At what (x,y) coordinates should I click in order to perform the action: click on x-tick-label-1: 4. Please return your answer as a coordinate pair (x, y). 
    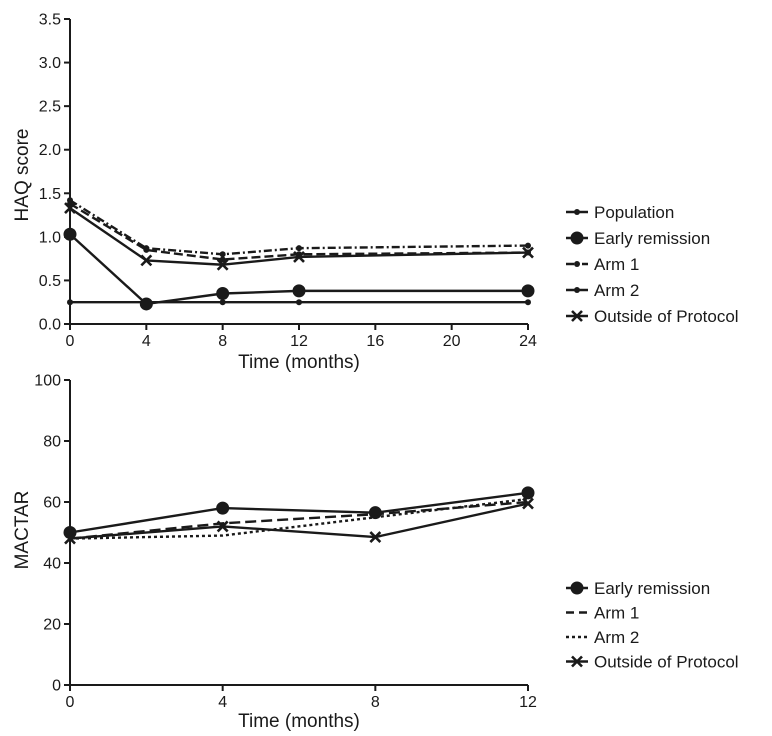
    Looking at the image, I should click on (222, 702).